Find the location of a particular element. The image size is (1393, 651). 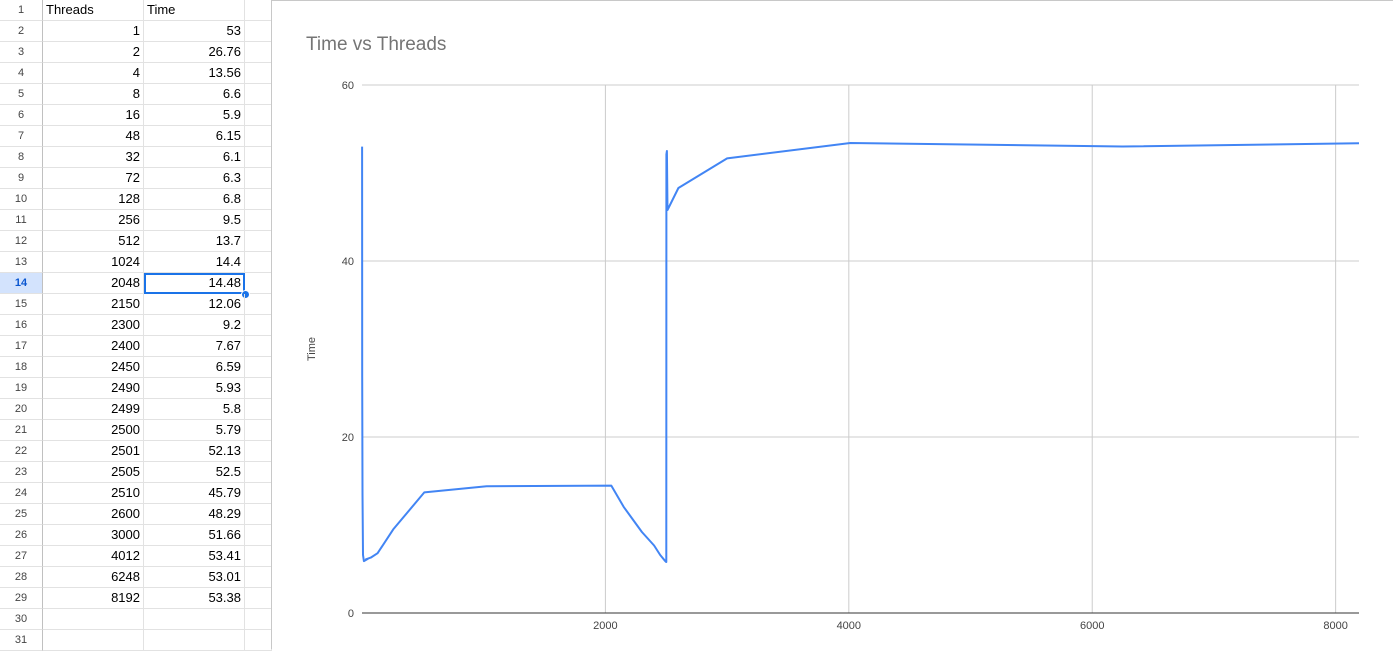

cell-threads: 8192 is located at coordinates (93, 598).